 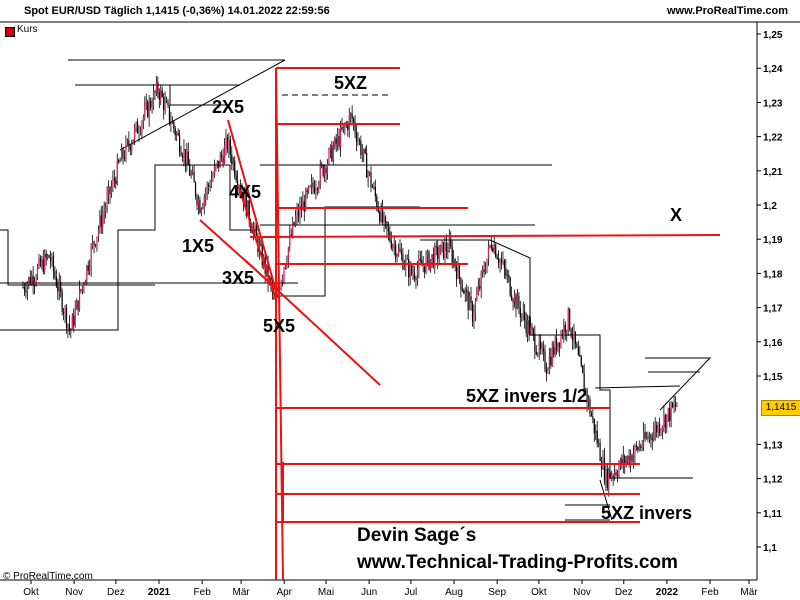 I want to click on x-tick-label: Apr, so click(x=284, y=592).